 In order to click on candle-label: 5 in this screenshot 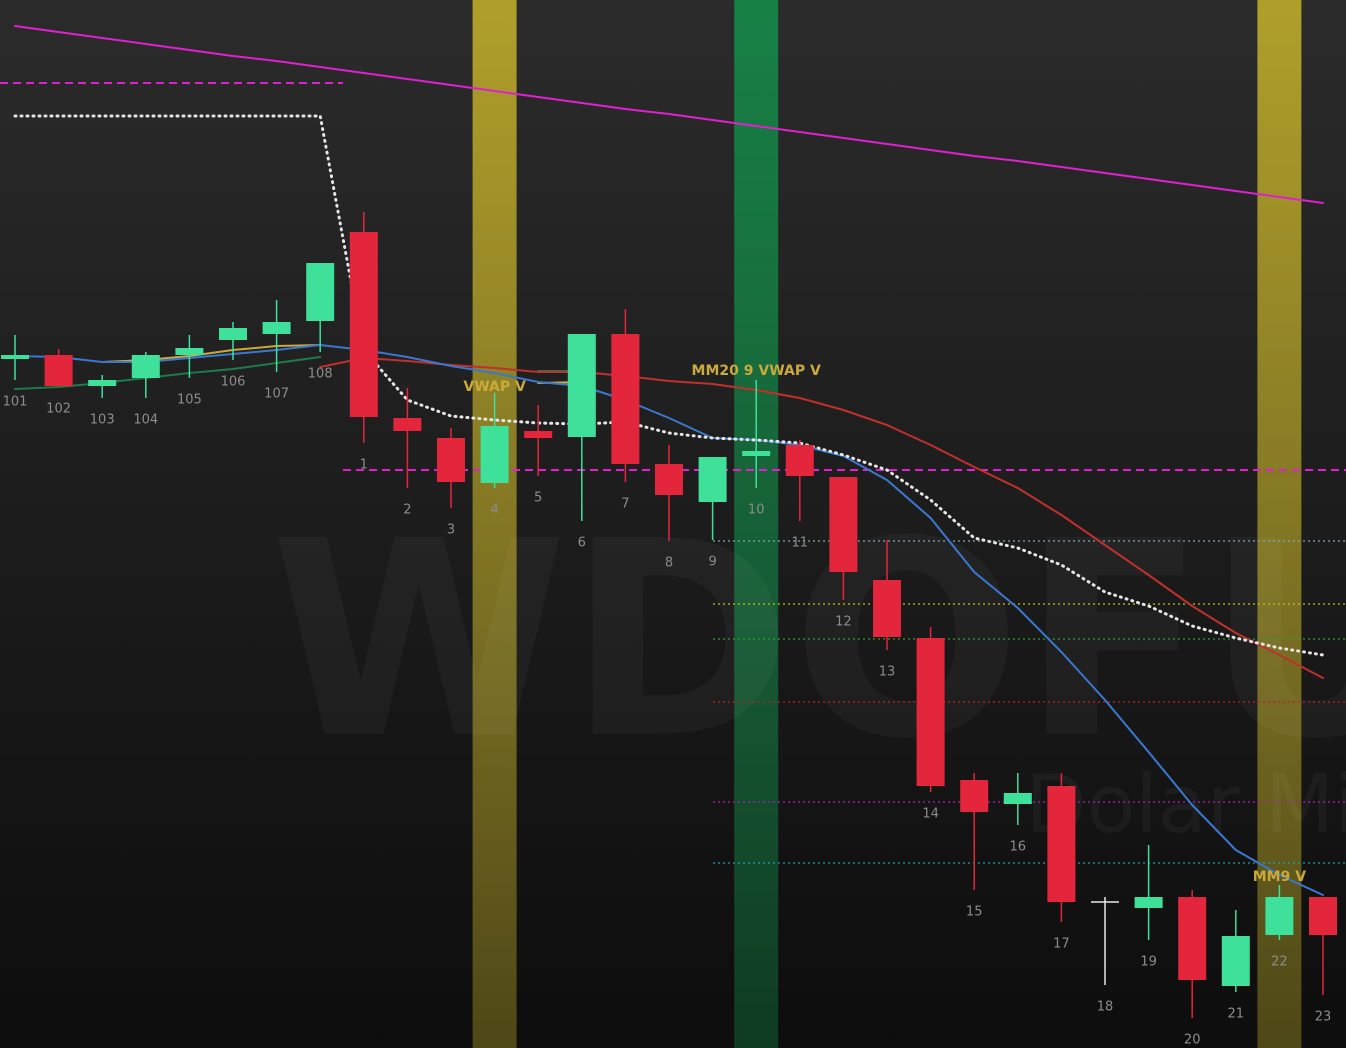, I will do `click(538, 498)`.